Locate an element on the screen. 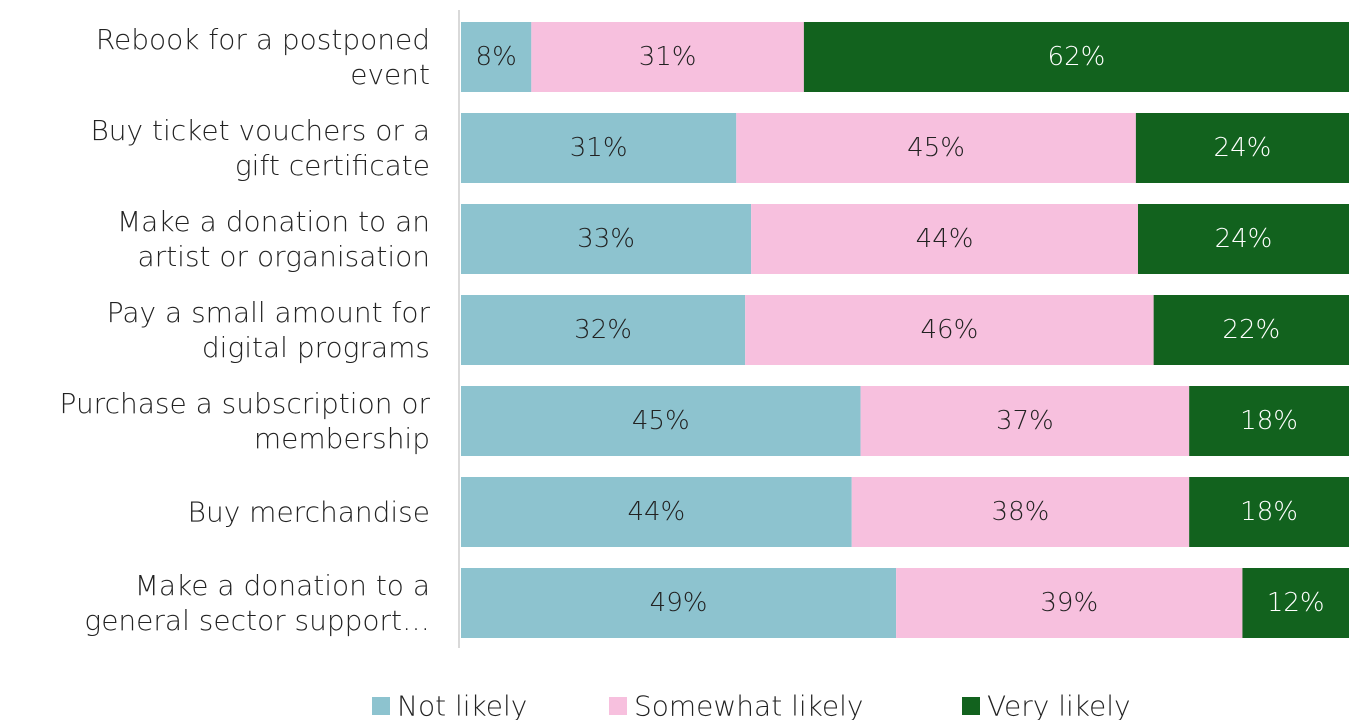 The image size is (1356, 720). data-label-not-likely-3: 32% is located at coordinates (603, 330).